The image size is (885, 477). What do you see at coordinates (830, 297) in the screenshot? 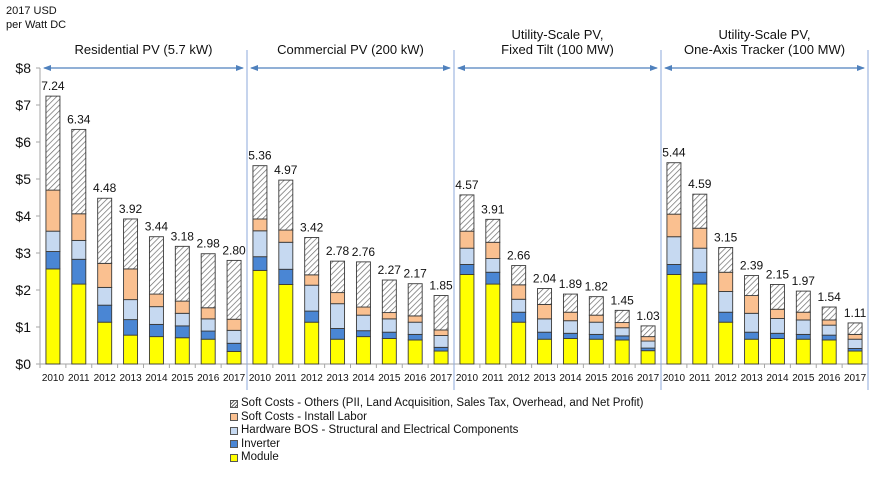
I see `bar-total-label: 1.54` at bounding box center [830, 297].